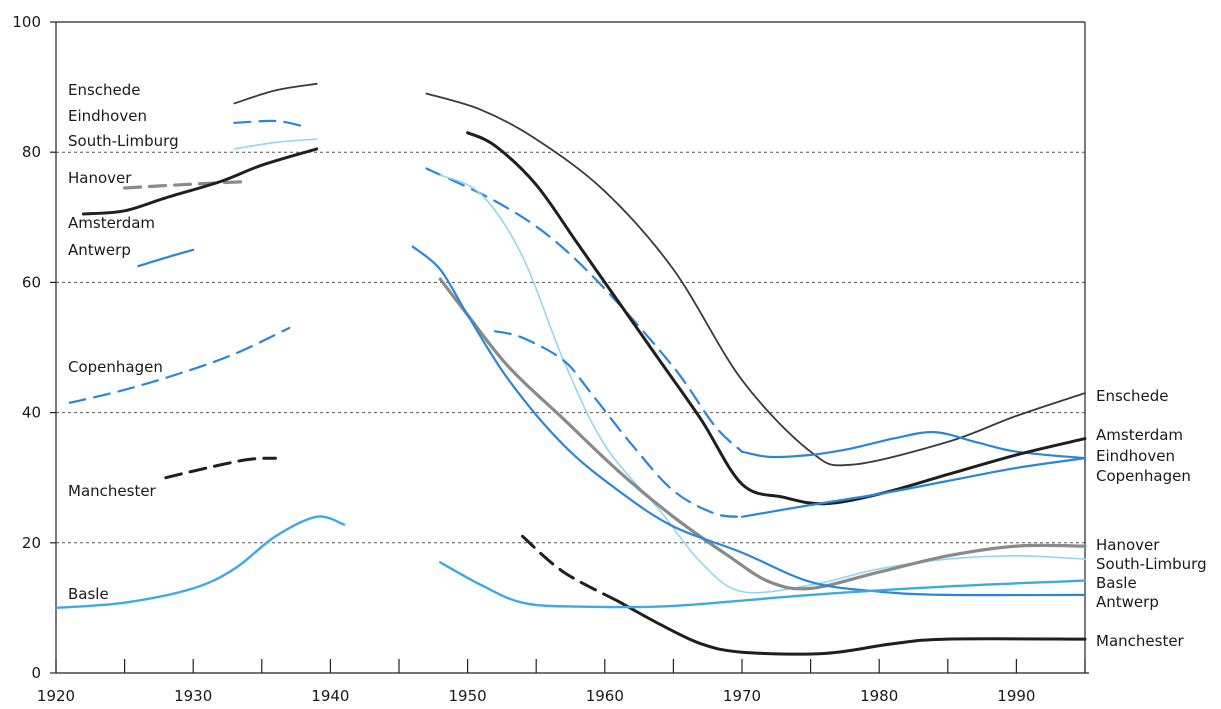 This screenshot has width=1221, height=709. Describe the element at coordinates (1143, 476) in the screenshot. I see `right-label-copenhagen: Copenhagen` at that location.